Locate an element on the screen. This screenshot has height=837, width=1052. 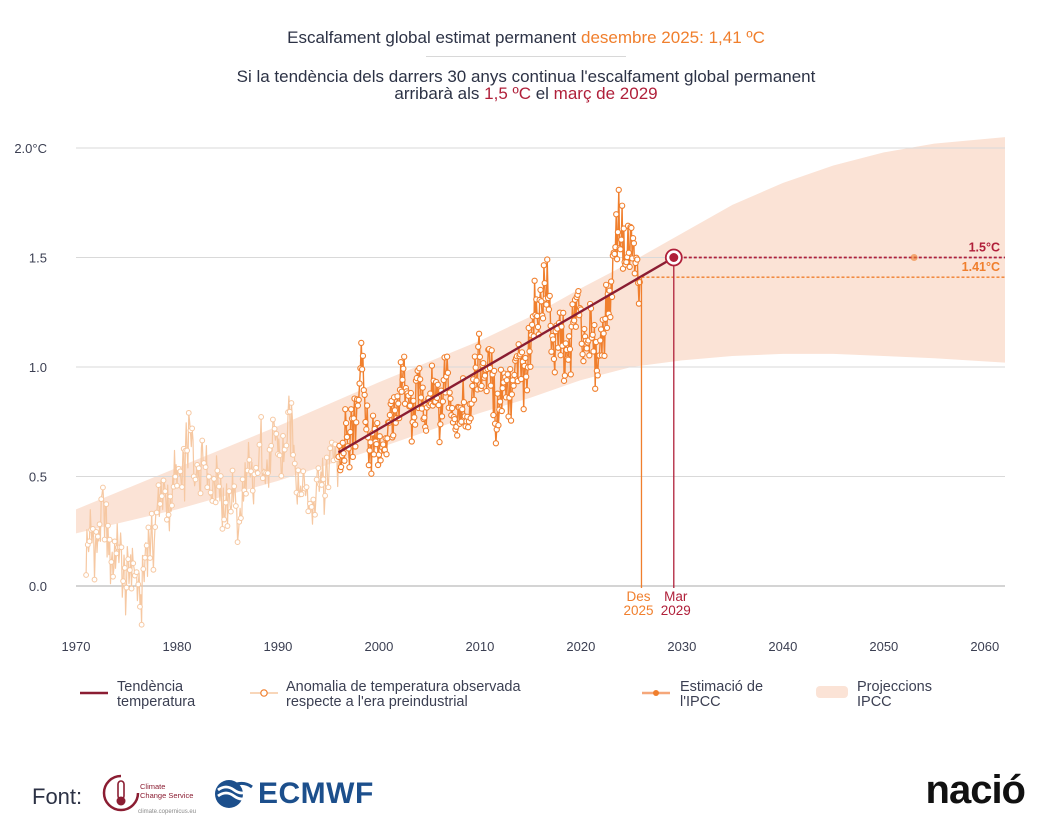
projection-value: 1,5 ºC is located at coordinates (507, 93).